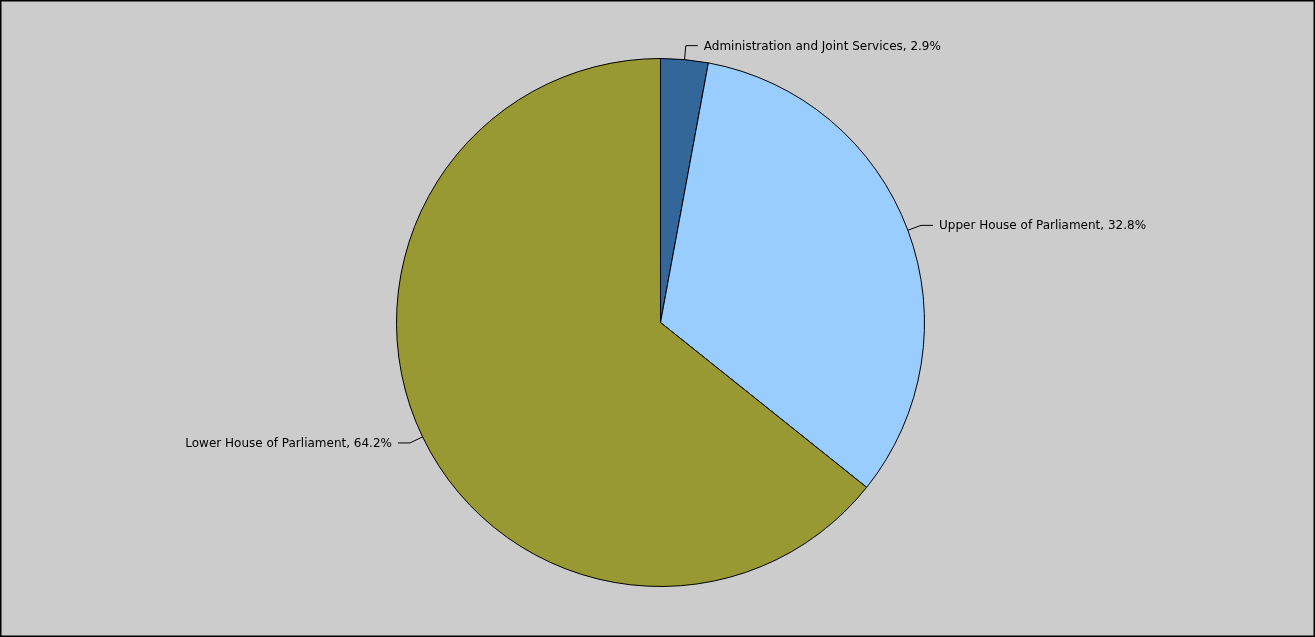  Describe the element at coordinates (1042, 225) in the screenshot. I see `slice-label: Upper House of Parliament, 32.8%` at that location.